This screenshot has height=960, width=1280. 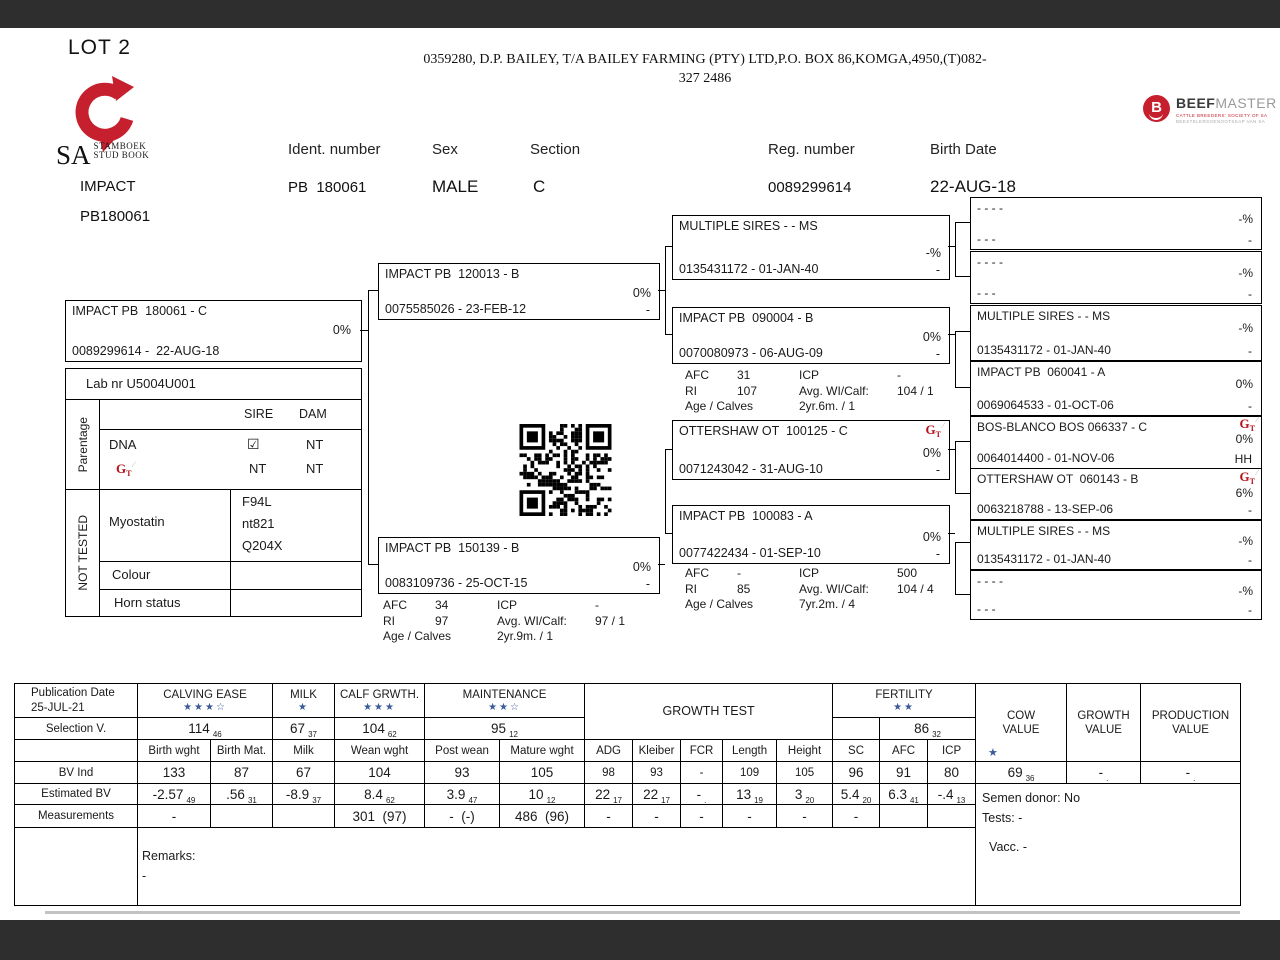 I want to click on sire-dash: -, so click(x=647, y=310).